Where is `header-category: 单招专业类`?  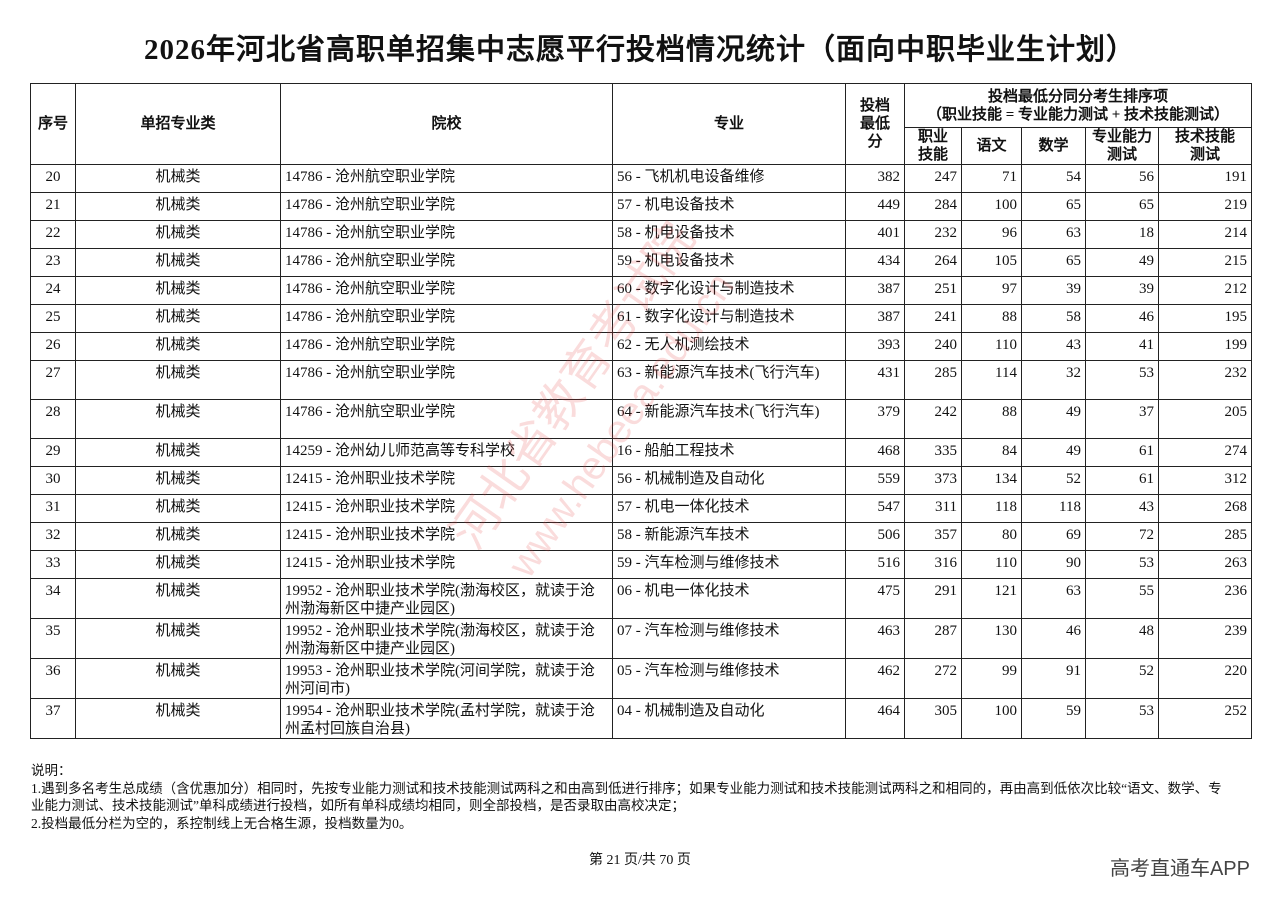 header-category: 单招专业类 is located at coordinates (178, 124).